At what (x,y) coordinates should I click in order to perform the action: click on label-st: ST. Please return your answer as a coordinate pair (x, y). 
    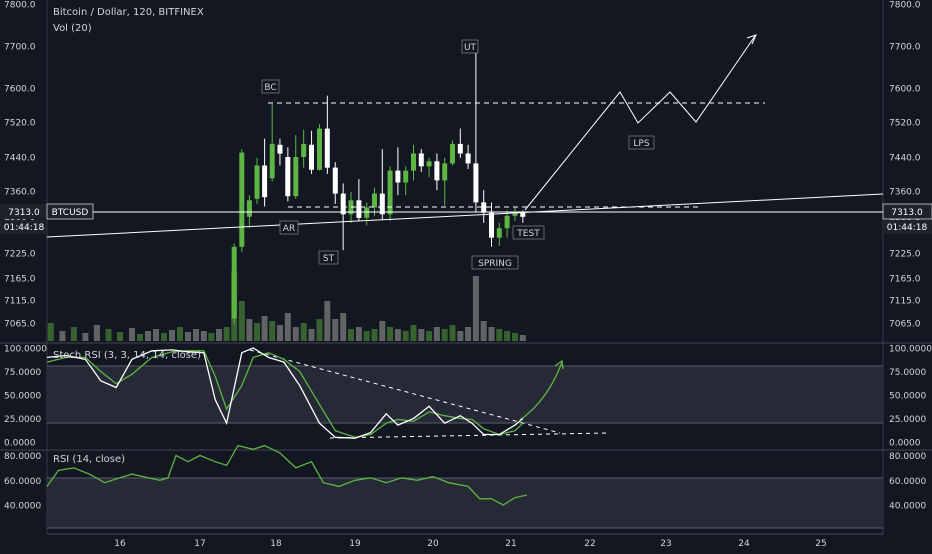
    Looking at the image, I should click on (328, 257).